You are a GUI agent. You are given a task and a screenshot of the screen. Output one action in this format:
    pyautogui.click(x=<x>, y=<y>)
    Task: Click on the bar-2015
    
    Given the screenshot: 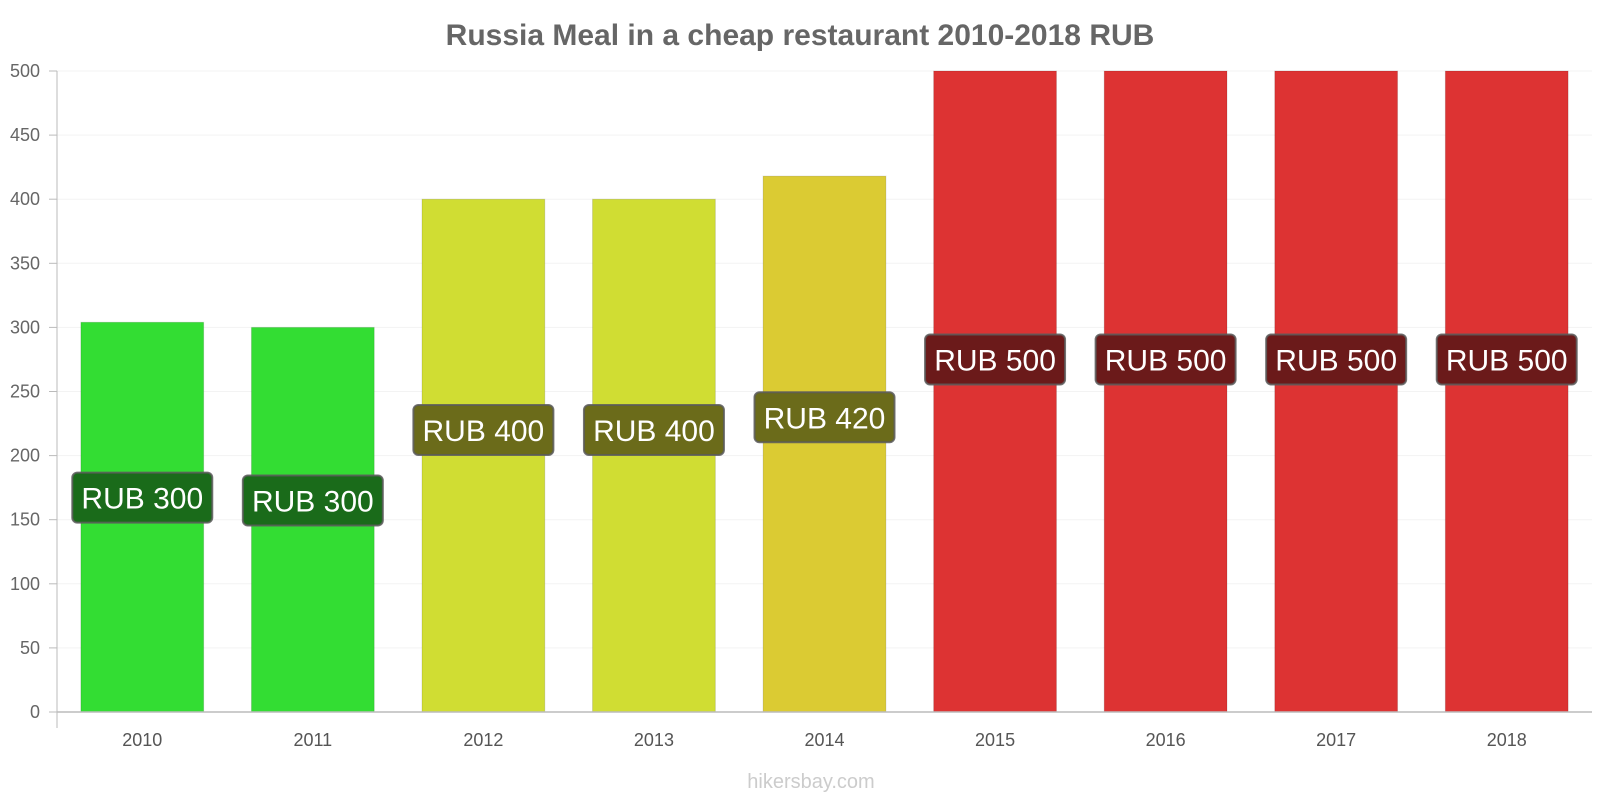 What is the action you would take?
    pyautogui.click(x=995, y=391)
    